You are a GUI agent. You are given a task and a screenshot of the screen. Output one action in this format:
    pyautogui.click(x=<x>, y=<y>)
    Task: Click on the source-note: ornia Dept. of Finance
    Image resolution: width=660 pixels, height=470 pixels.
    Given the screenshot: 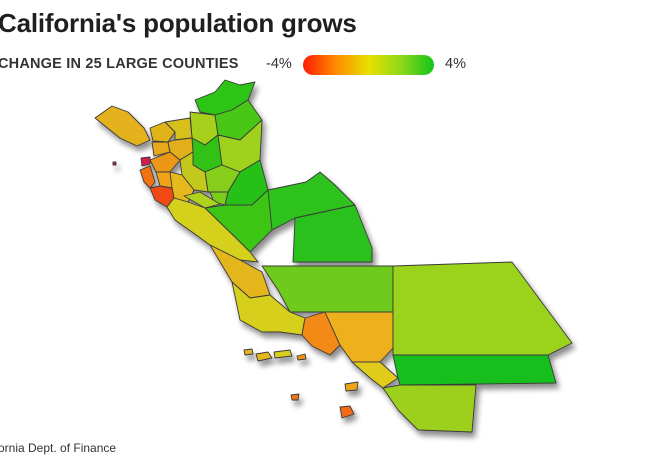 What is the action you would take?
    pyautogui.click(x=58, y=448)
    